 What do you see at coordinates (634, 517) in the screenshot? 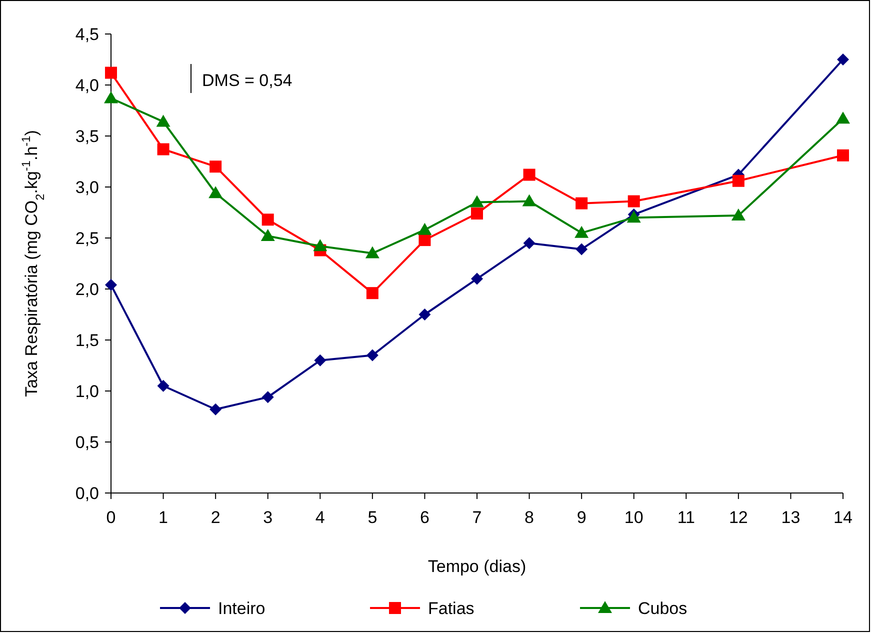
I see `x-tick-label: 10` at bounding box center [634, 517].